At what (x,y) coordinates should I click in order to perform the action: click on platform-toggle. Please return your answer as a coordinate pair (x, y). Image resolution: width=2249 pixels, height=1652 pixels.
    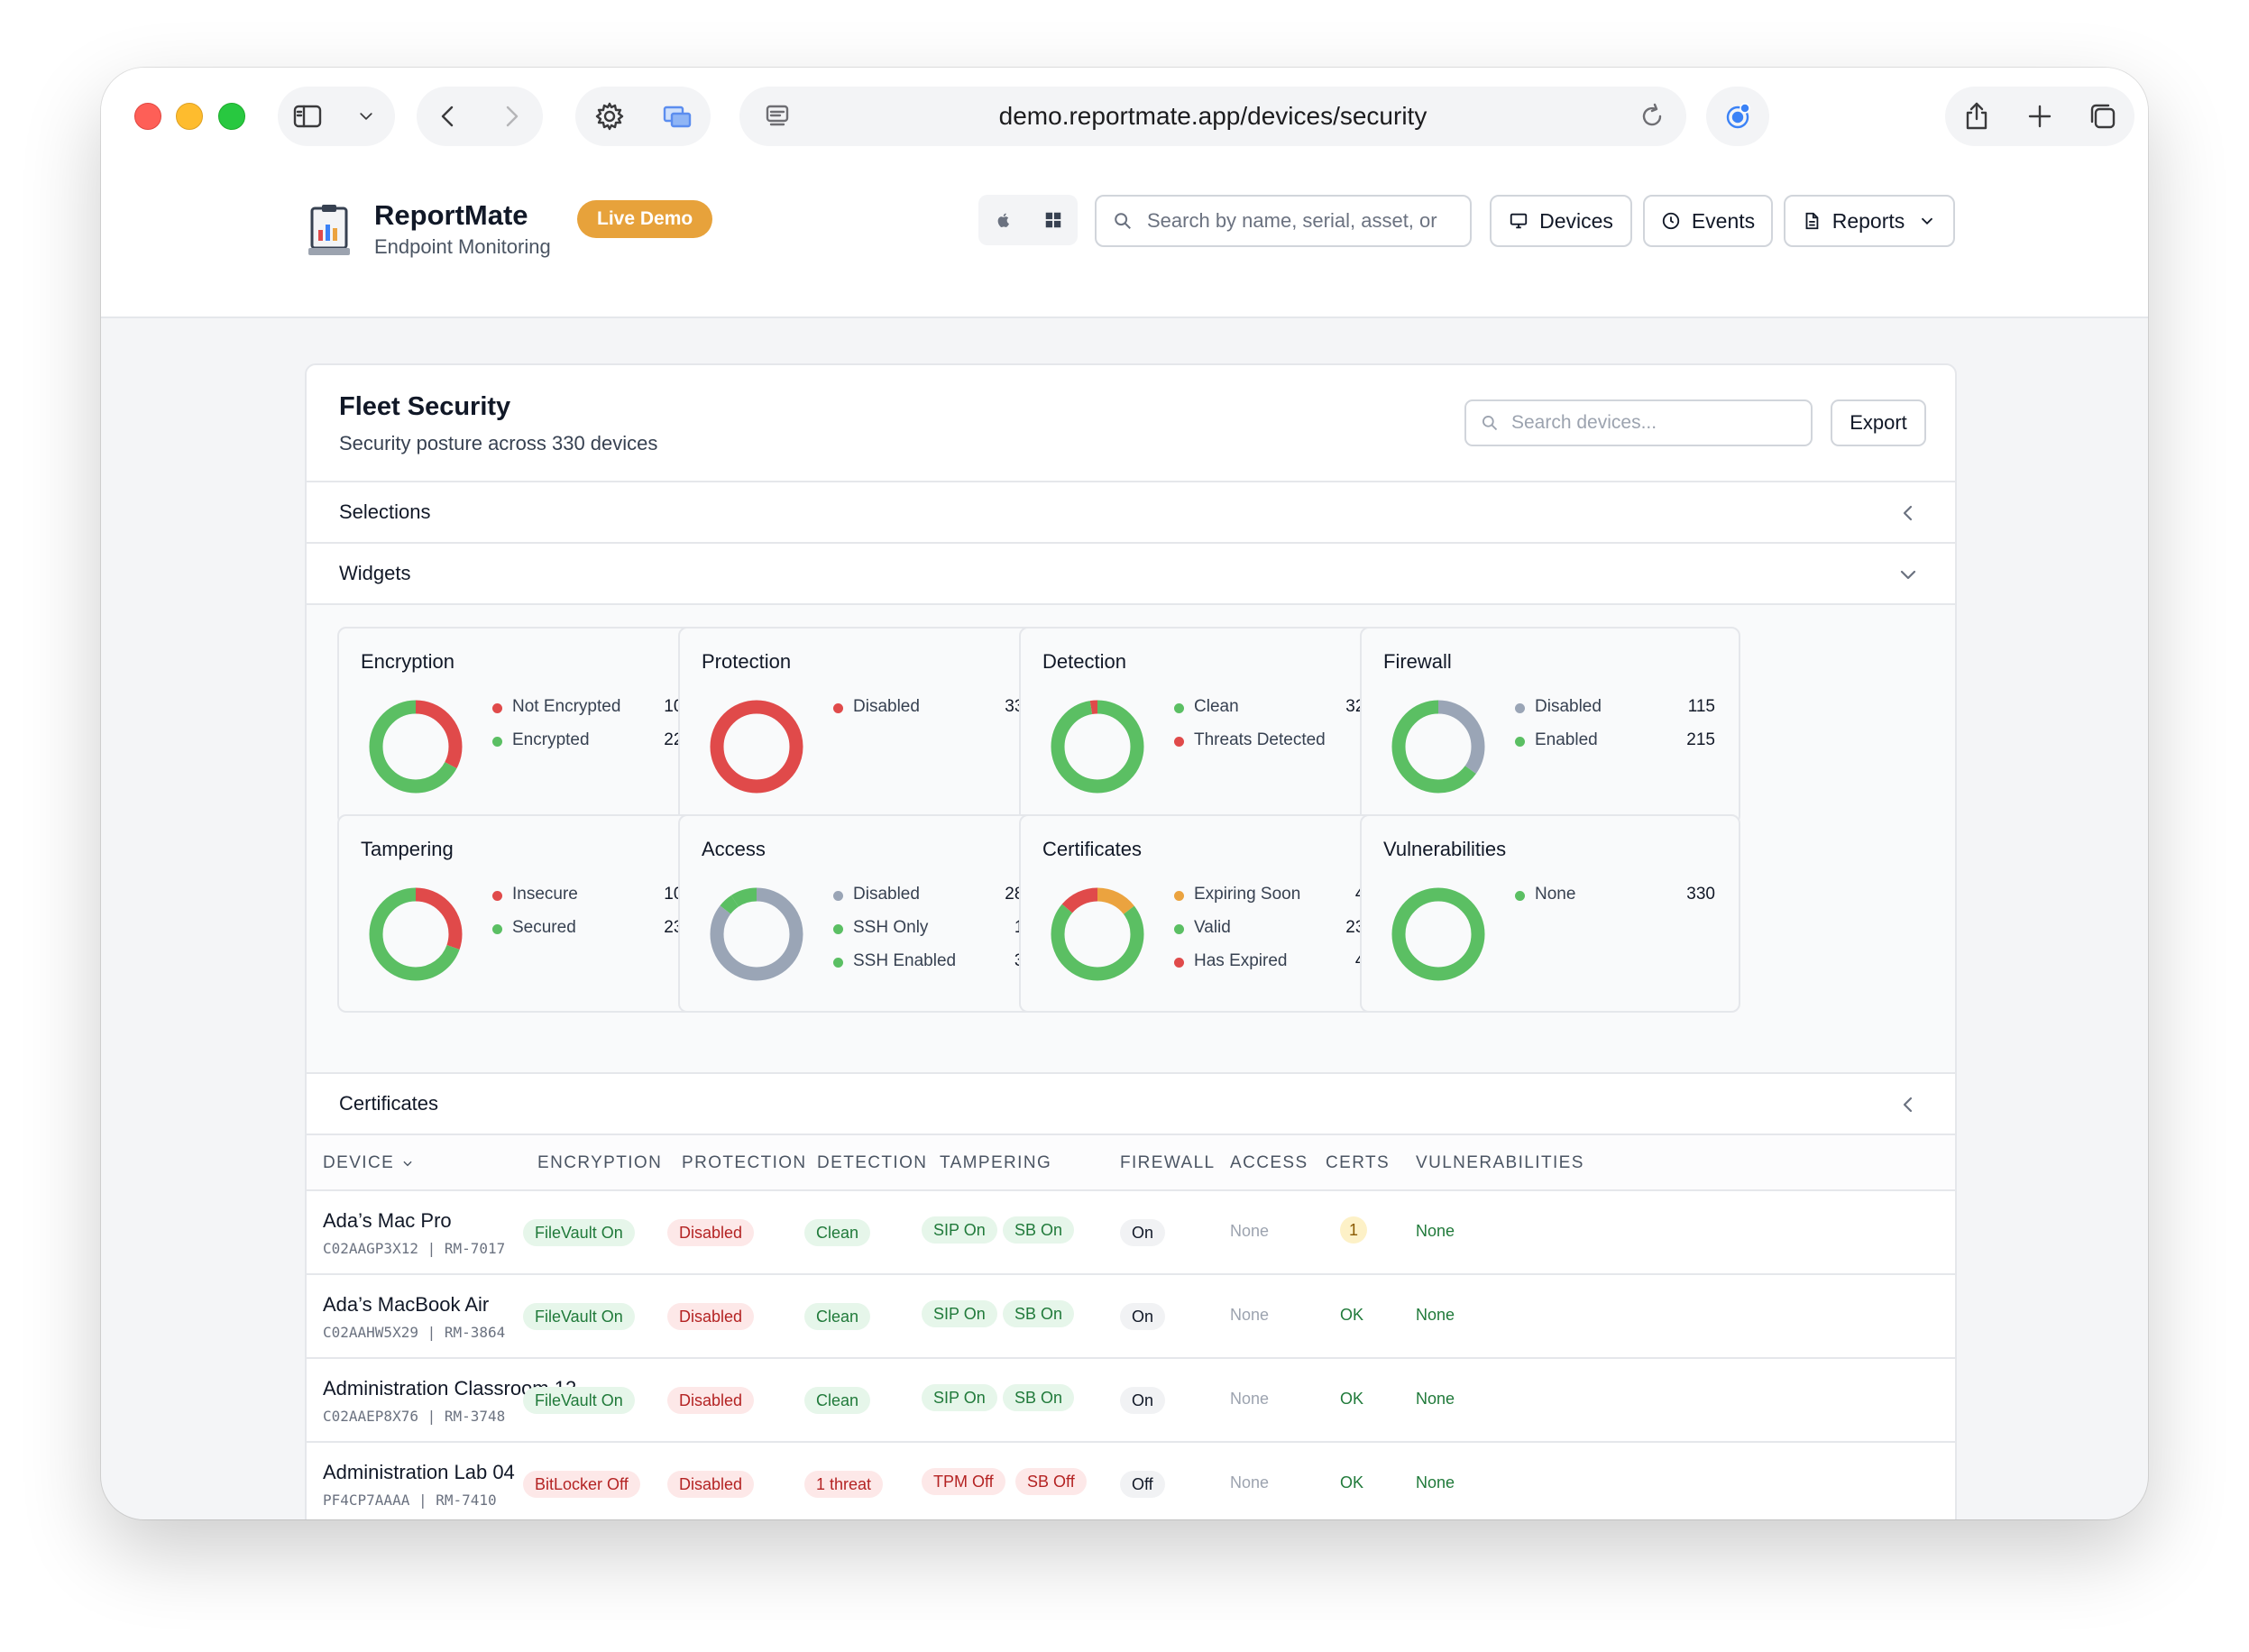
    Looking at the image, I should click on (1028, 220).